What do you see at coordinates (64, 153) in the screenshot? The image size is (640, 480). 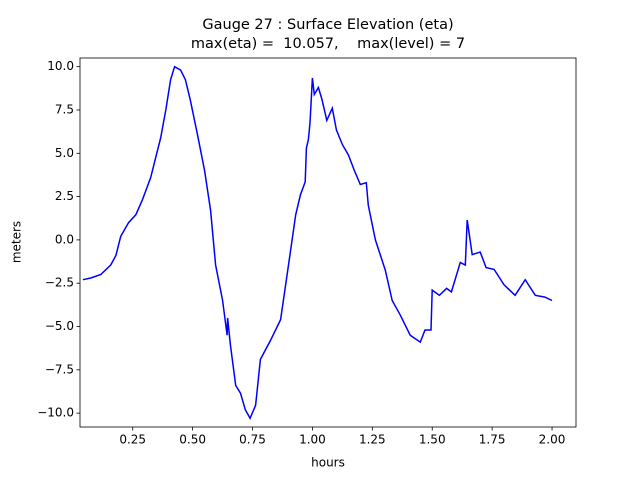 I see `y-tick-label: 5.0` at bounding box center [64, 153].